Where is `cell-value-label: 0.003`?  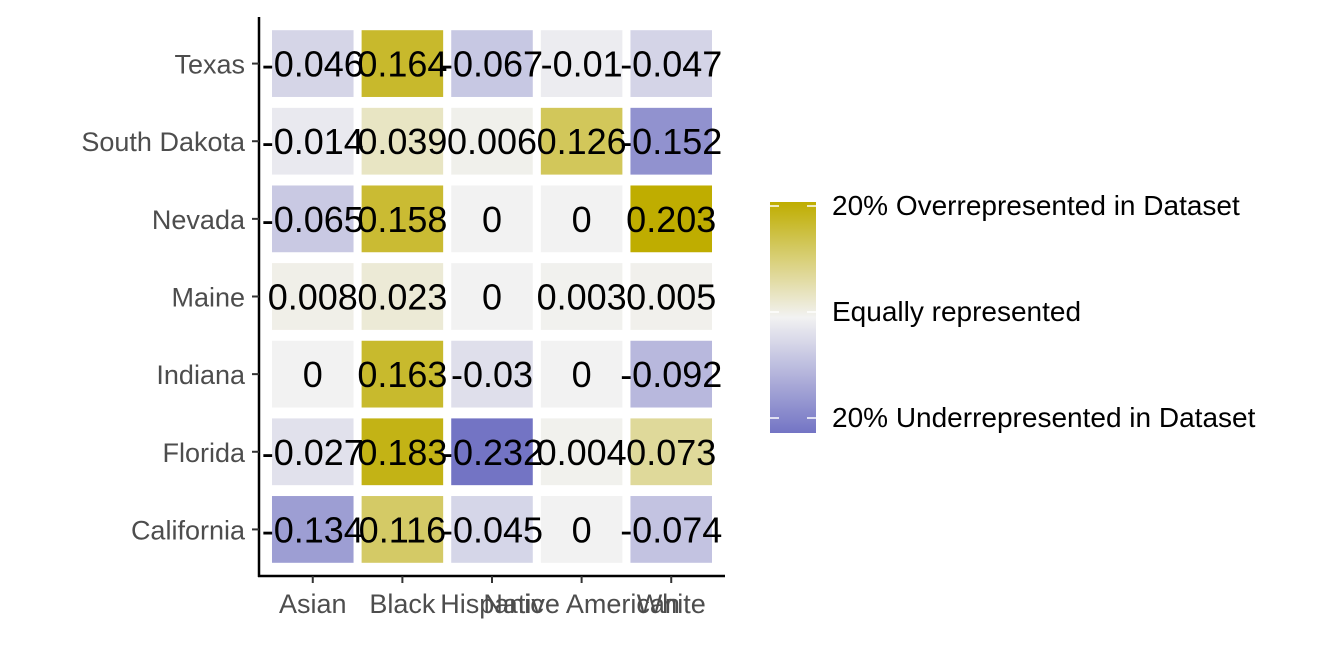 cell-value-label: 0.003 is located at coordinates (582, 297).